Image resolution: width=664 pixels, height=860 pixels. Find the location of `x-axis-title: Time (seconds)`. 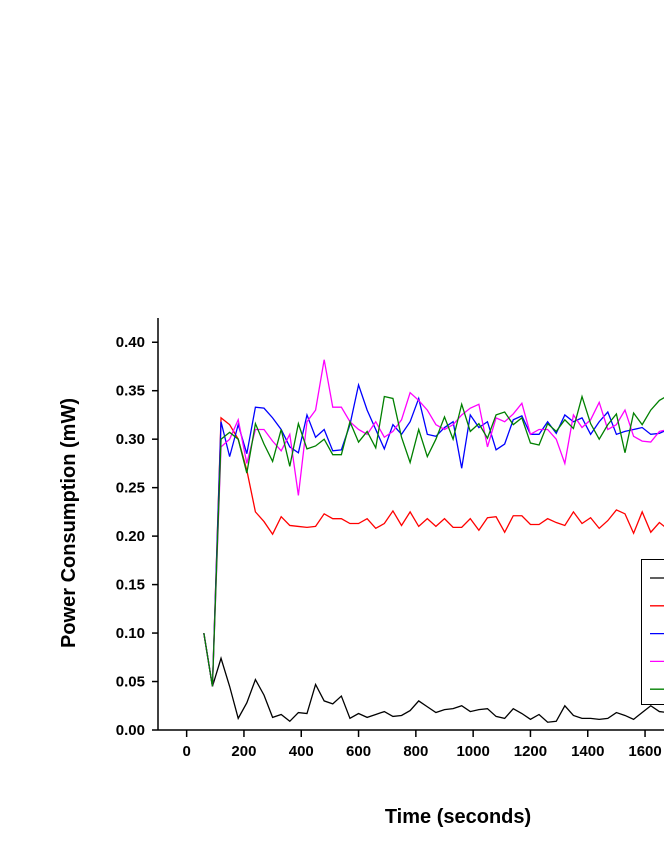

x-axis-title: Time (seconds) is located at coordinates (458, 817).